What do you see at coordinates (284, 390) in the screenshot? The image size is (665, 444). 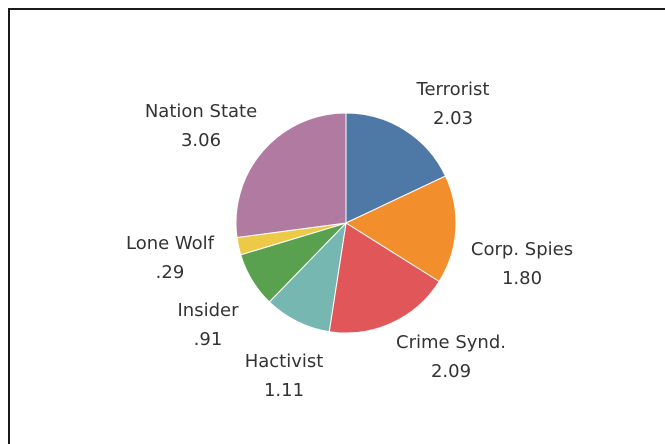 I see `label-hactivist-value: 1.11` at bounding box center [284, 390].